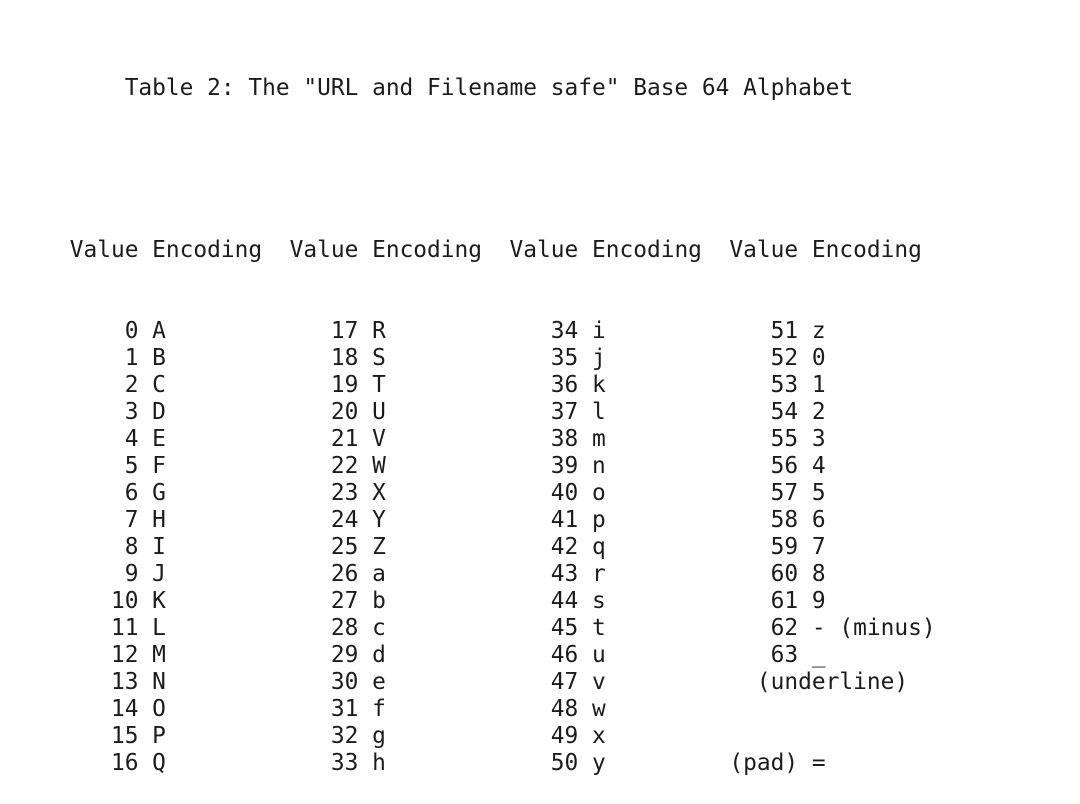 This screenshot has height=804, width=1080. Describe the element at coordinates (413, 601) in the screenshot. I see `table-row: 10 K 27 b 44 s 61 9` at that location.